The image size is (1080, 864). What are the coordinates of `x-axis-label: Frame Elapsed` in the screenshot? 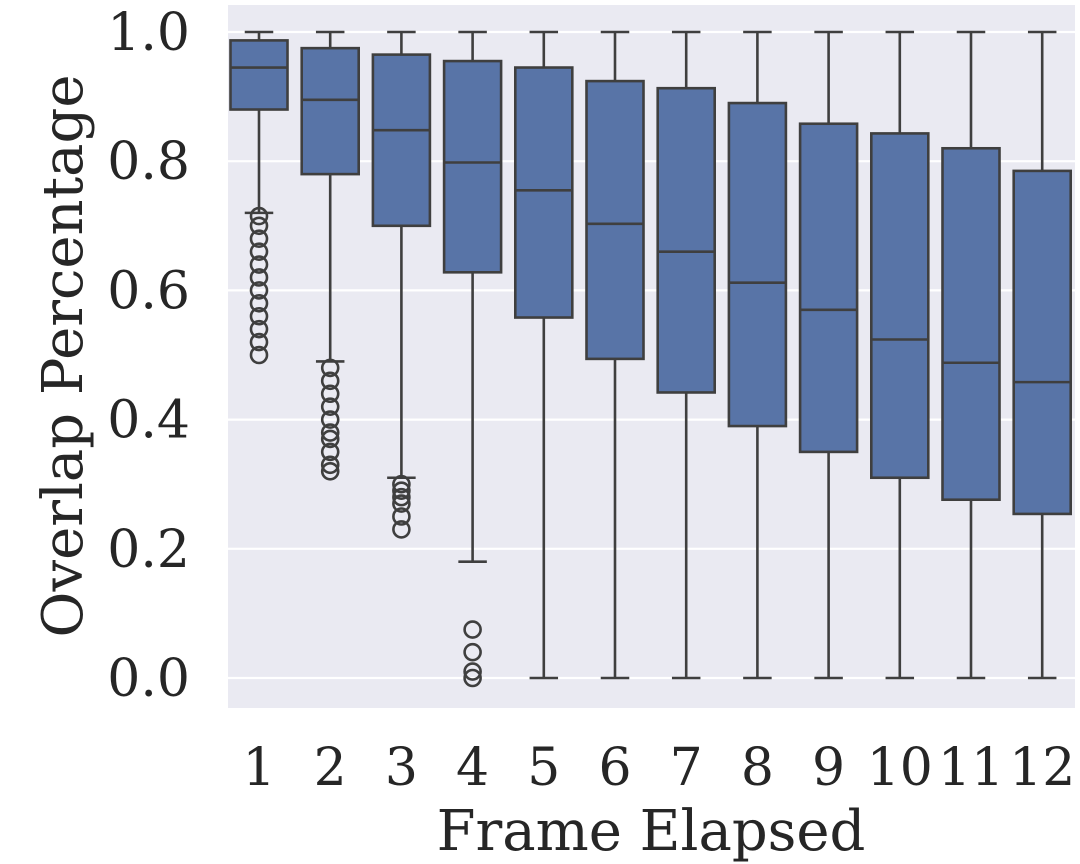 It's located at (651, 831).